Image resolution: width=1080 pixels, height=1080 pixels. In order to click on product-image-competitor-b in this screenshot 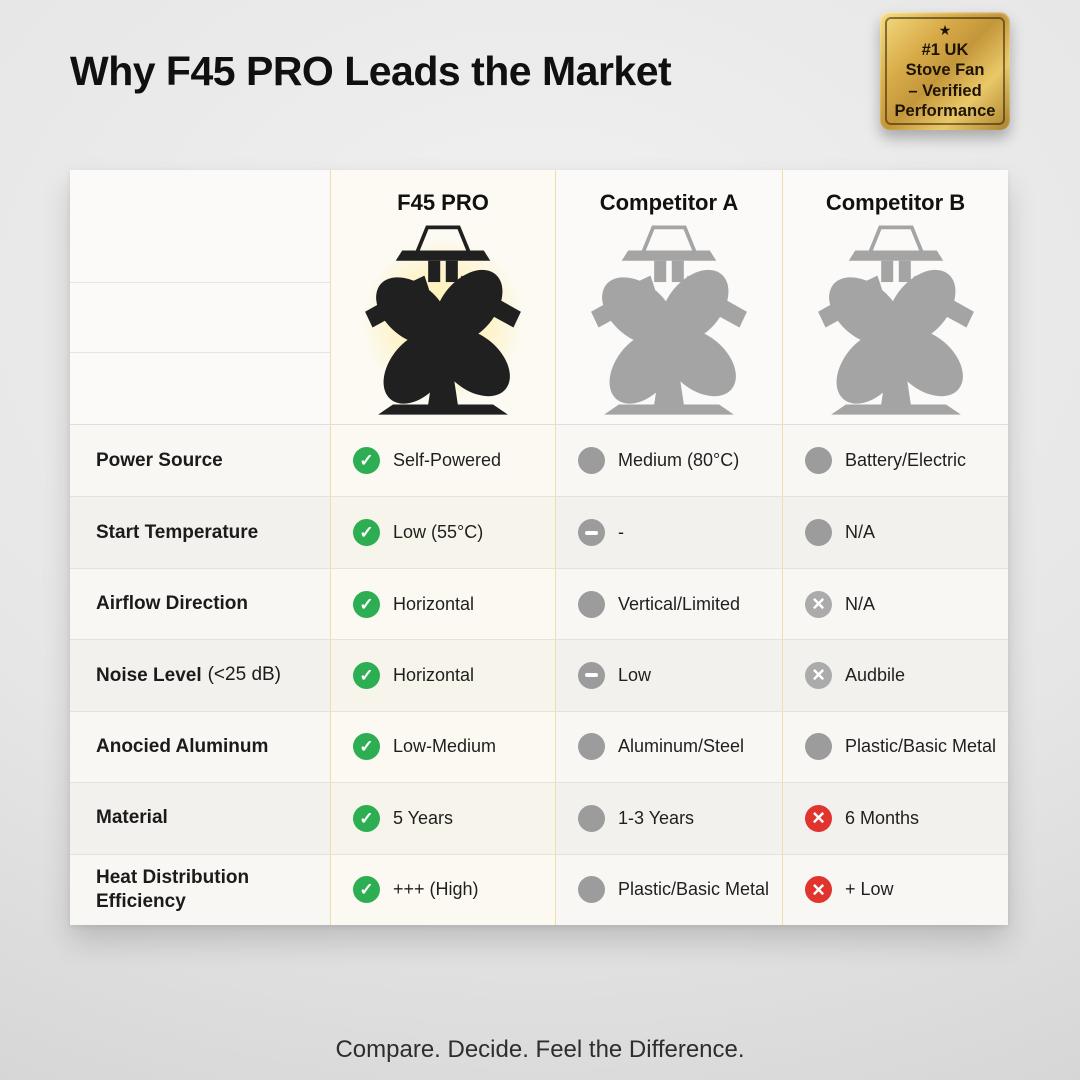, I will do `click(896, 321)`.